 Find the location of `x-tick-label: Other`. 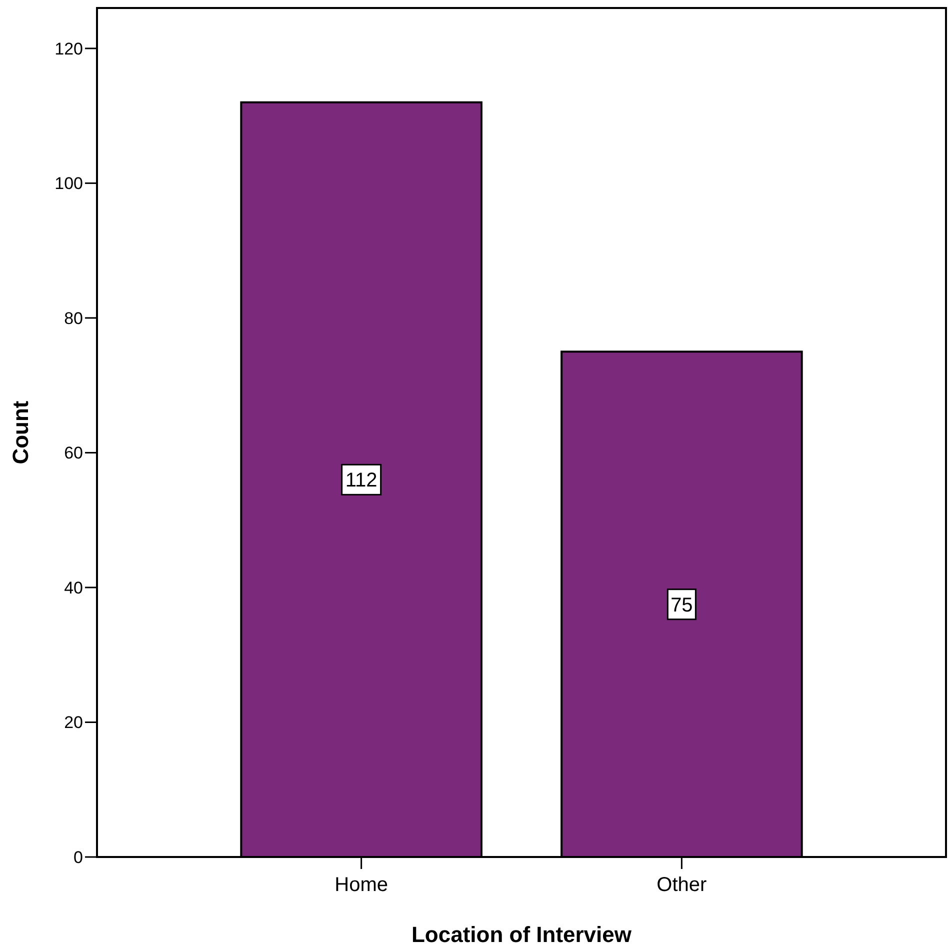

x-tick-label: Other is located at coordinates (682, 885).